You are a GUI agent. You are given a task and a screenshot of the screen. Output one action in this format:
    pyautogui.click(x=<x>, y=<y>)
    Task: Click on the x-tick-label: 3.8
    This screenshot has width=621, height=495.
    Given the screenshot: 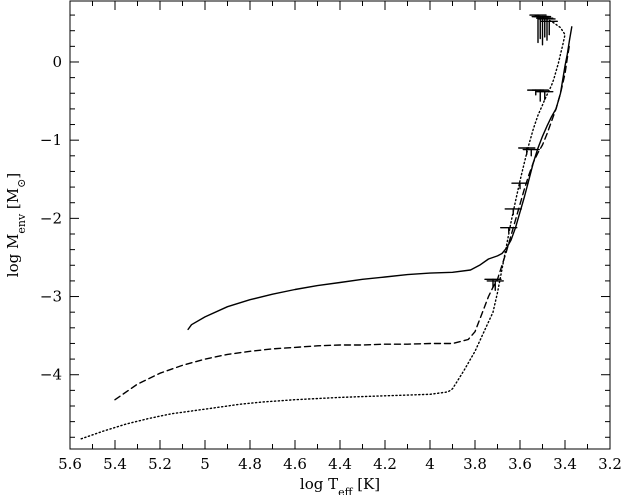 What is the action you would take?
    pyautogui.click(x=475, y=464)
    